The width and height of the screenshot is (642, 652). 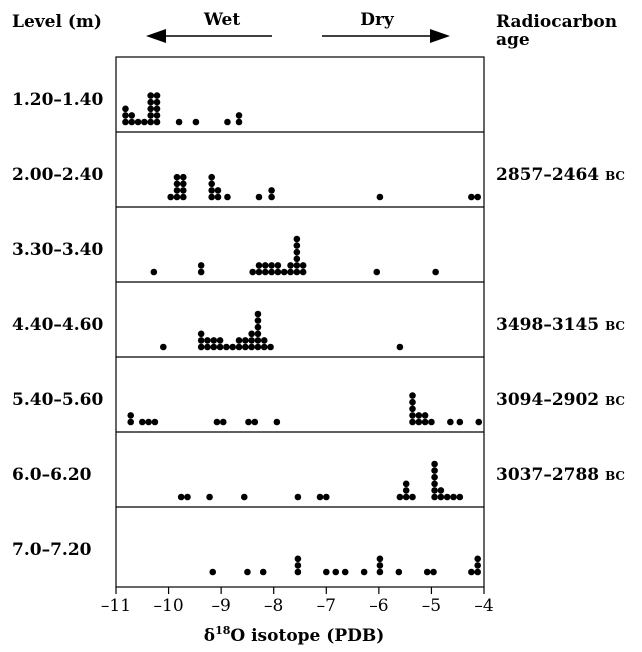 What do you see at coordinates (248, 241) in the screenshot?
I see `panel-3: 3.30–3.40` at bounding box center [248, 241].